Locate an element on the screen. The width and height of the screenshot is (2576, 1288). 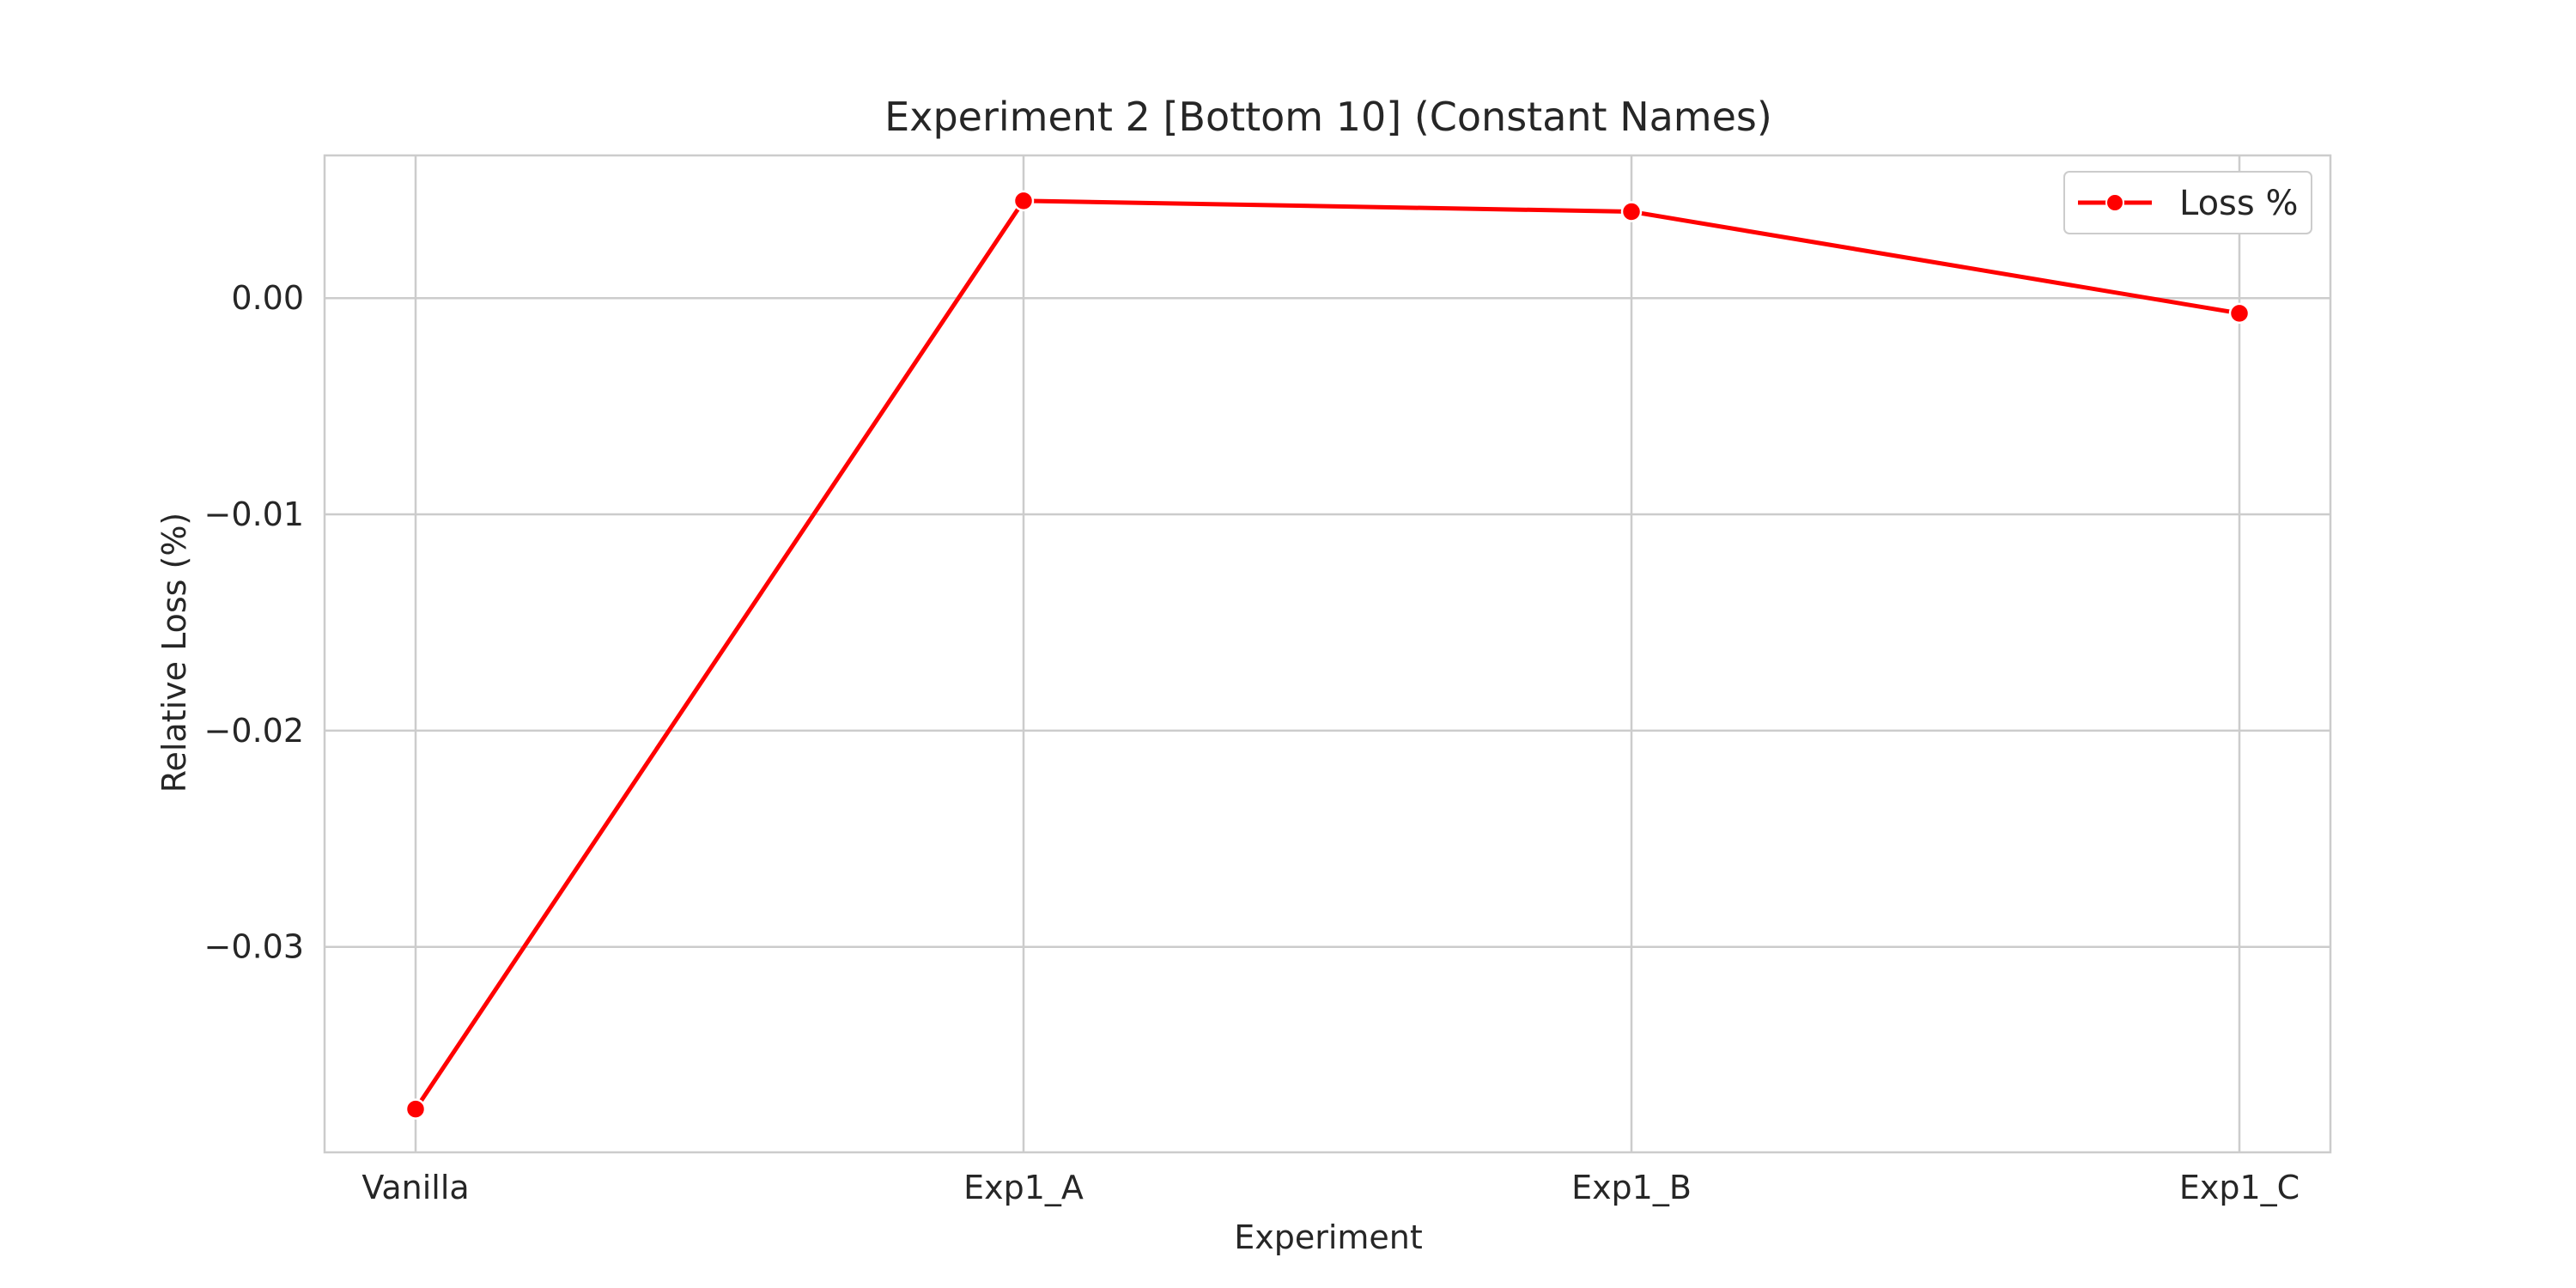
y-tick-label: −0.03 is located at coordinates (254, 947).